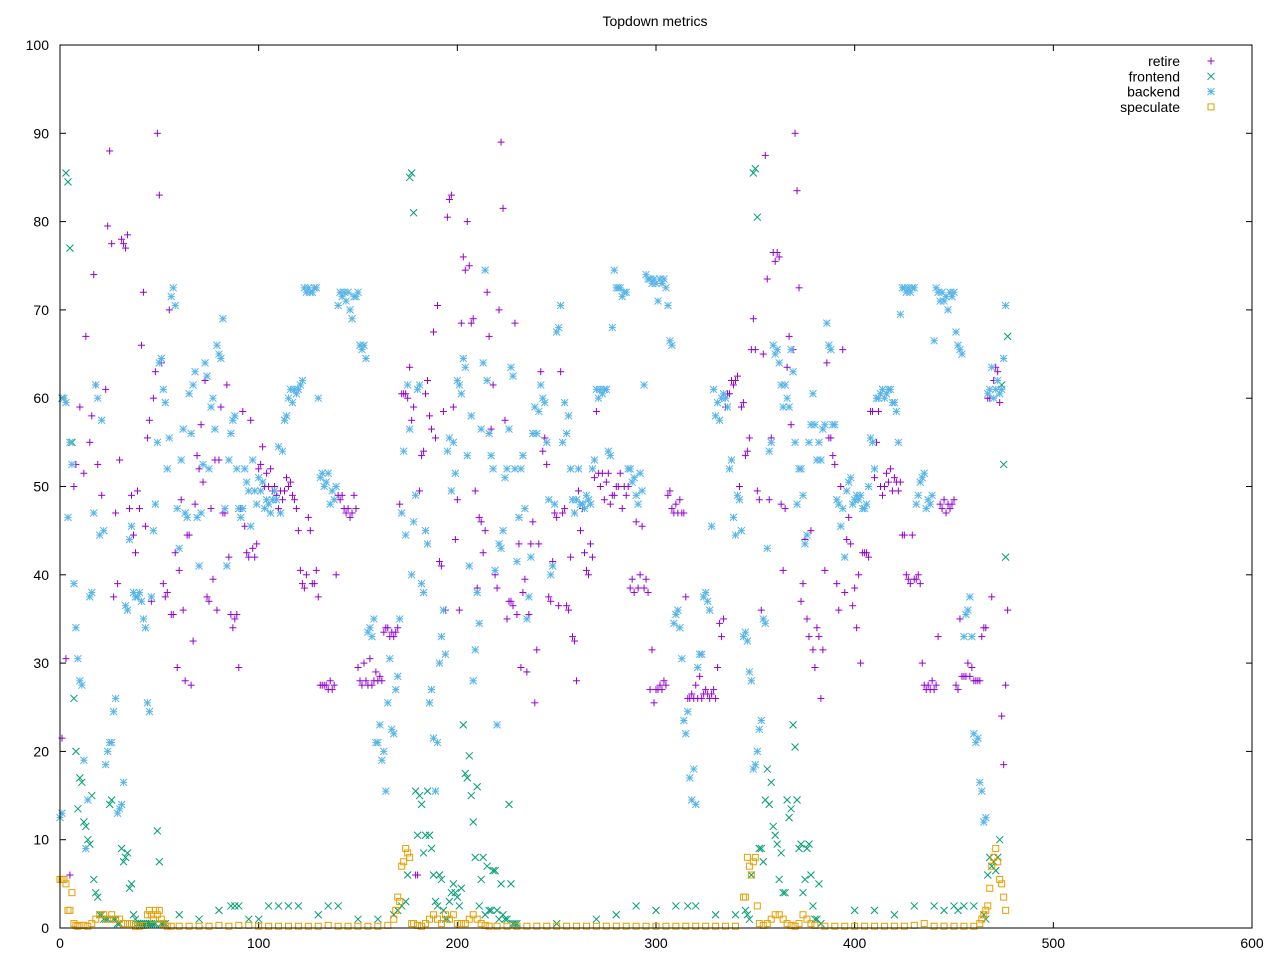 Image resolution: width=1280 pixels, height=960 pixels. What do you see at coordinates (1211, 61) in the screenshot?
I see `legend-marker-retire` at bounding box center [1211, 61].